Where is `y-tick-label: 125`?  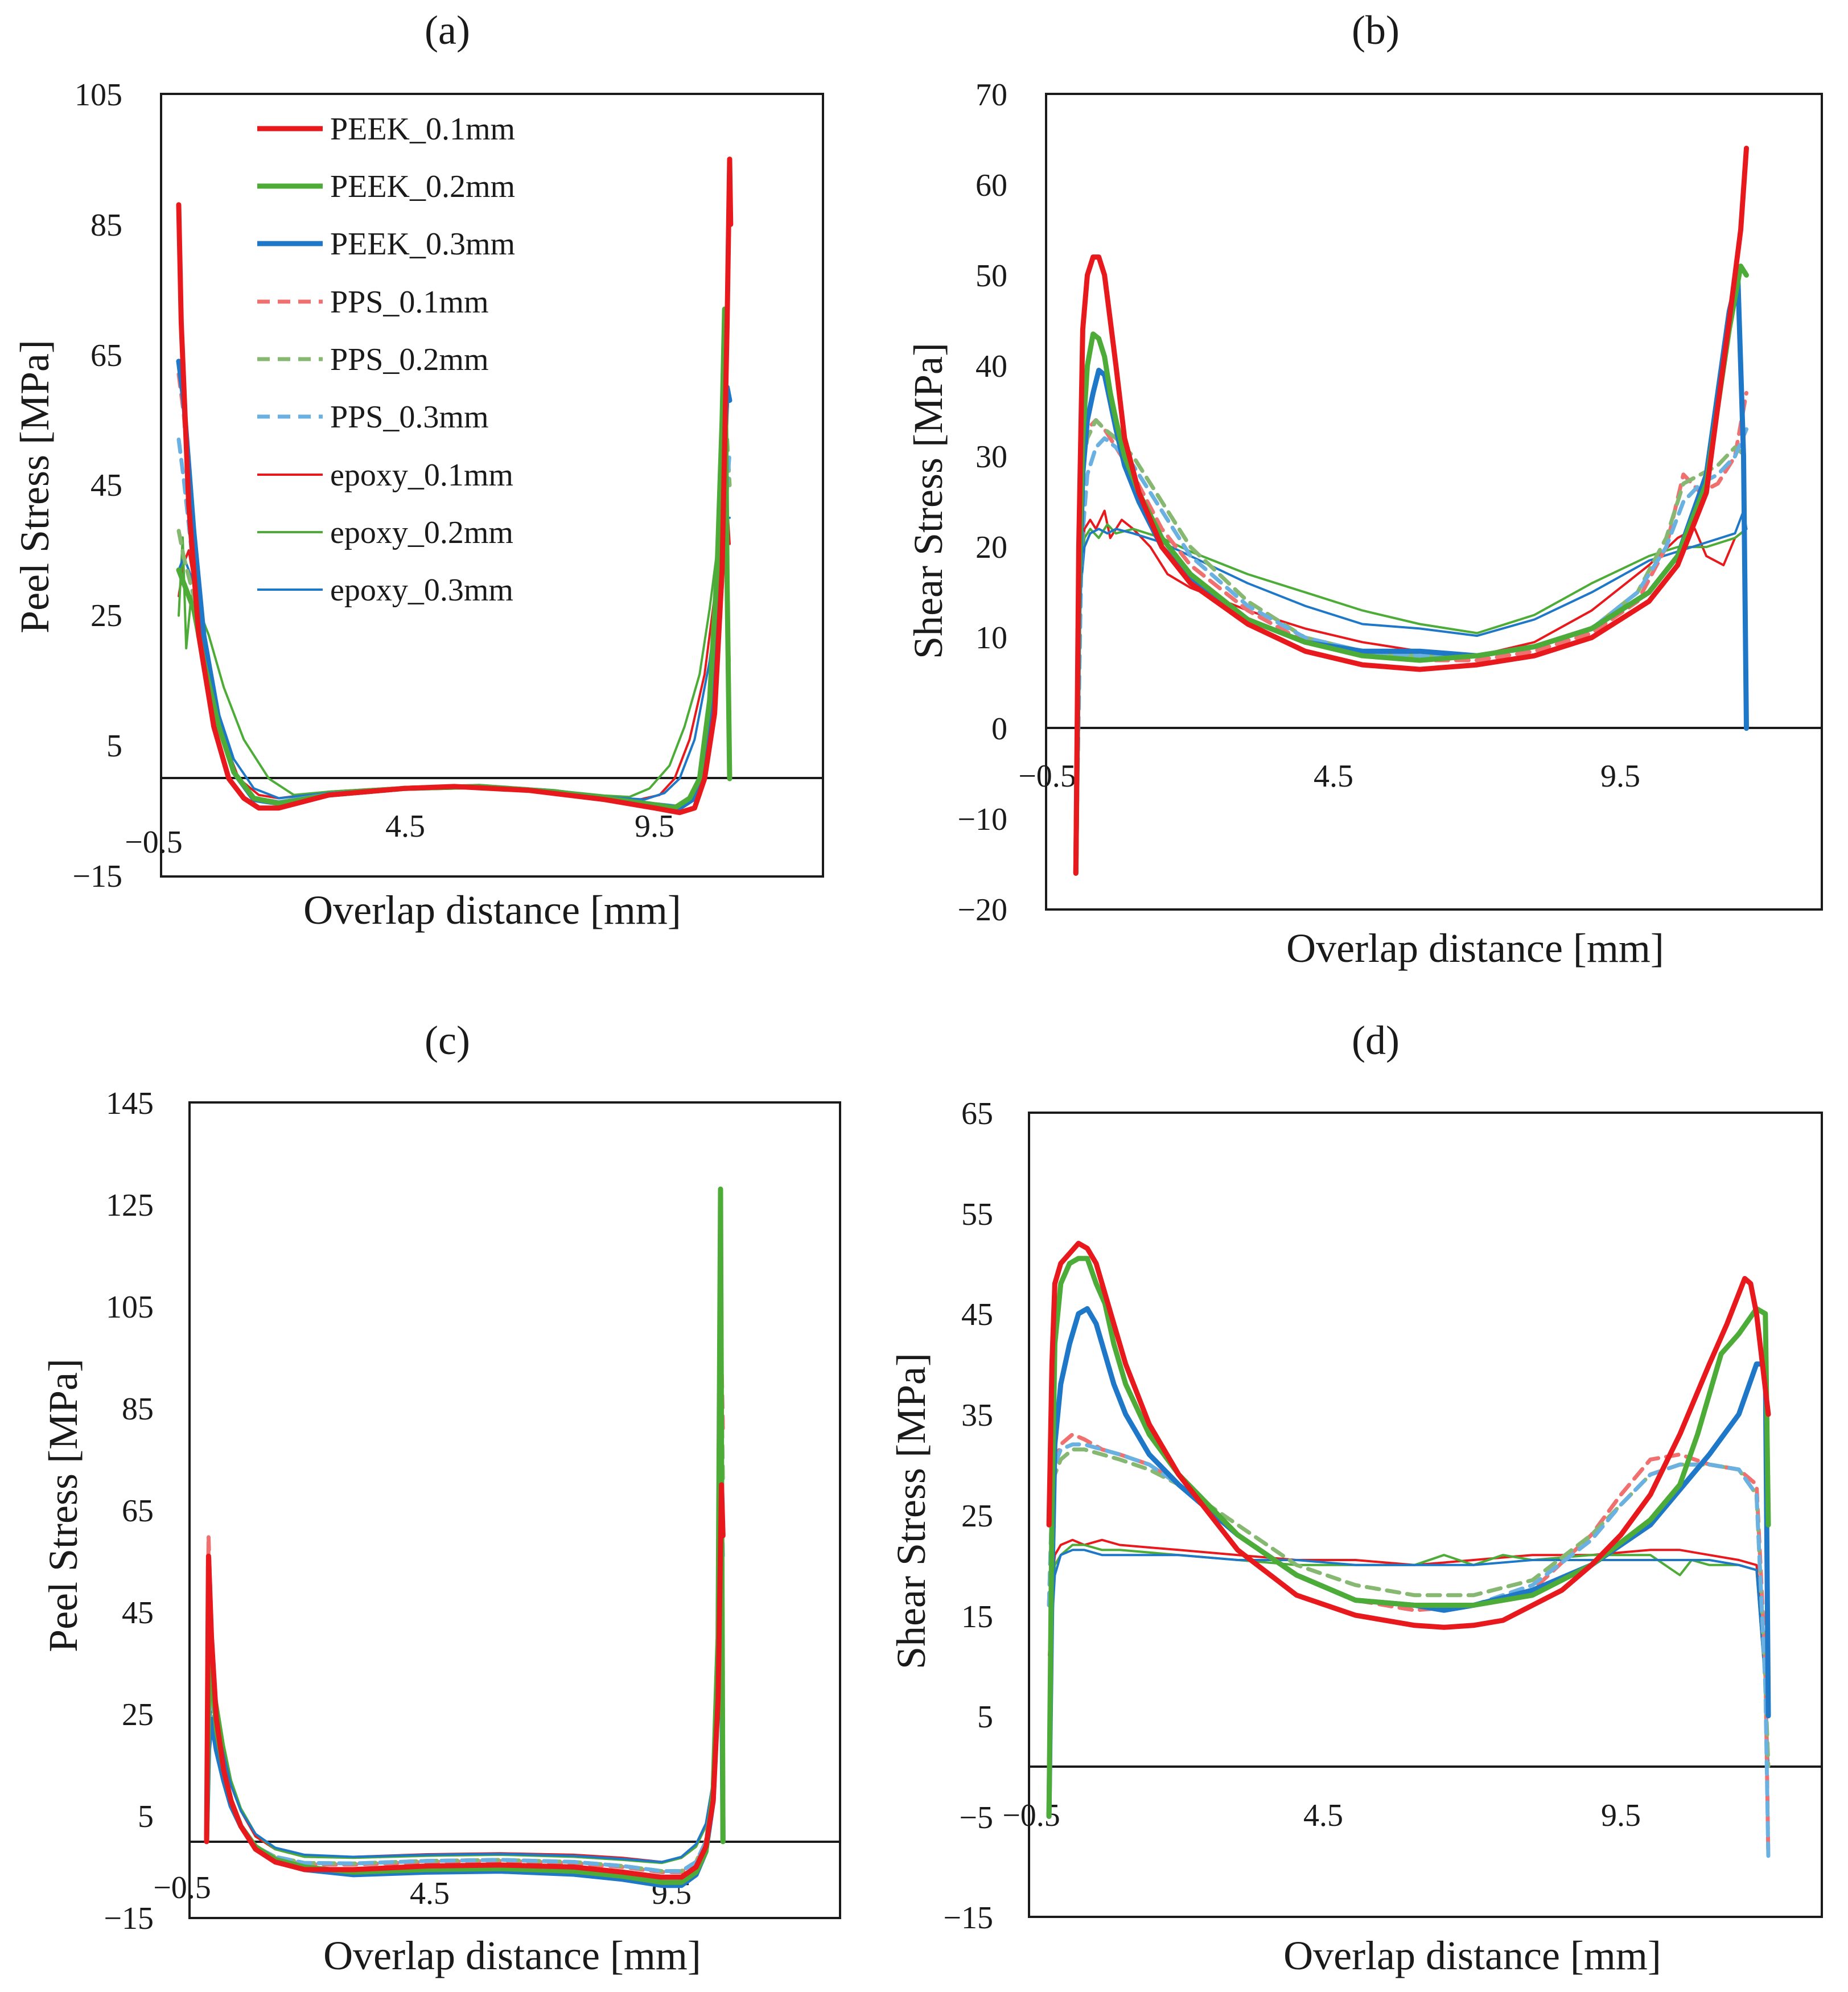
y-tick-label: 125 is located at coordinates (130, 1205).